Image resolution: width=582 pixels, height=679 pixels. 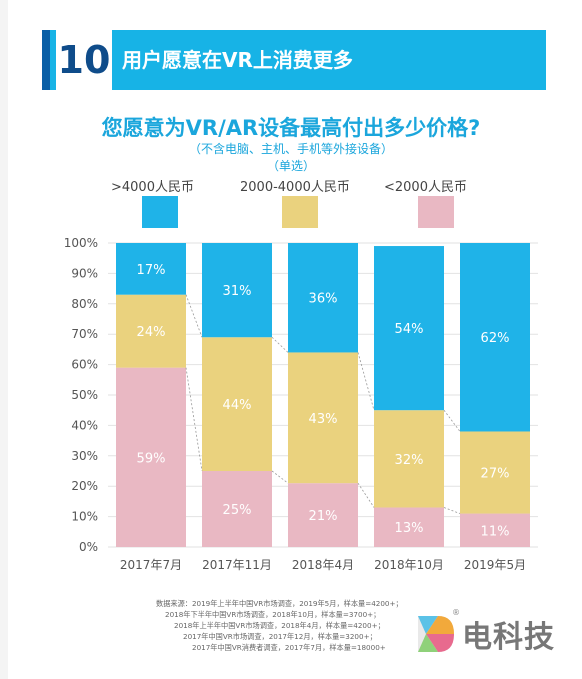 I want to click on x-tick-label: 2018年10月, so click(x=409, y=565).